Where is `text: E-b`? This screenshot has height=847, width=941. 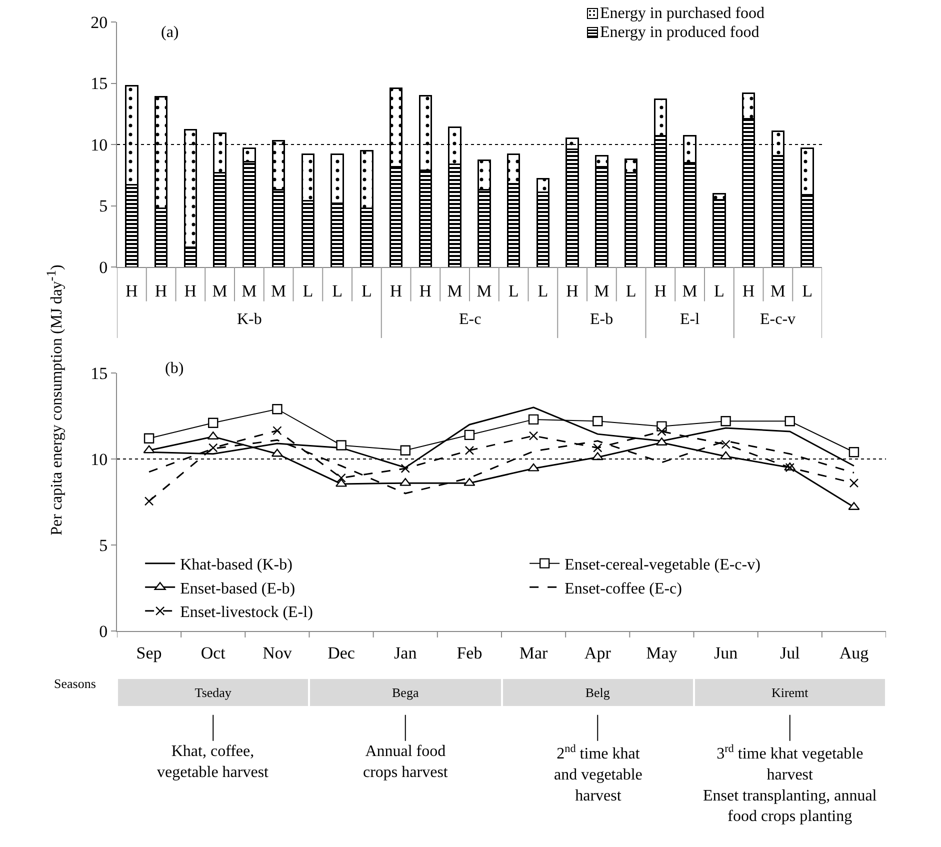
text: E-b is located at coordinates (602, 319).